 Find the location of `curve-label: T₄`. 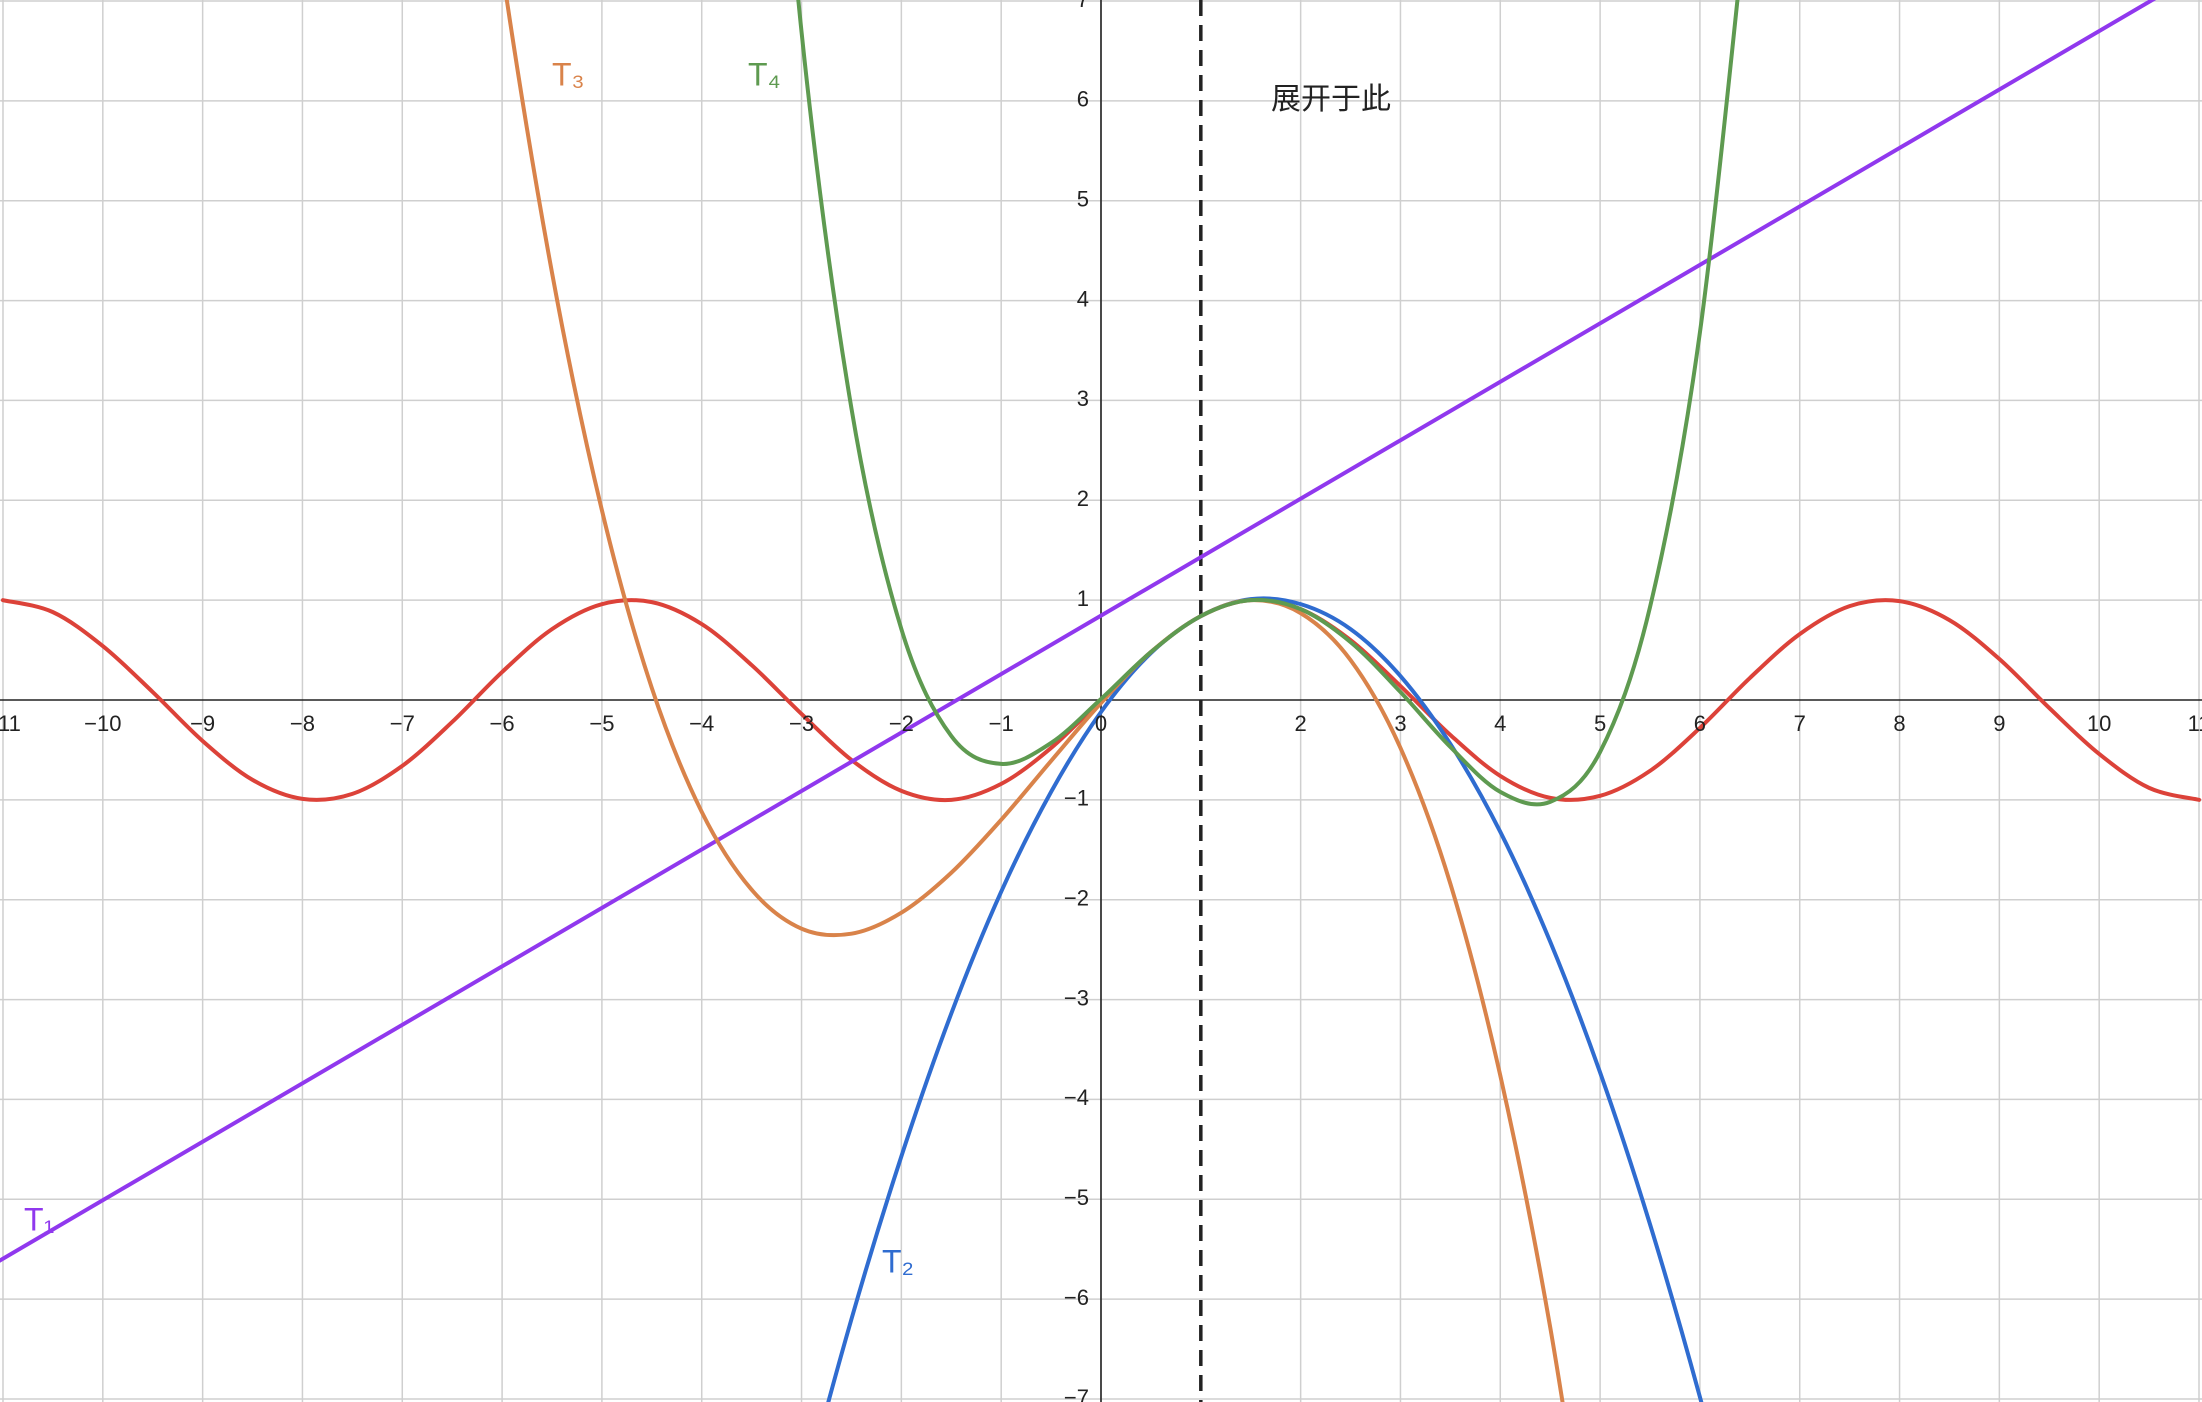

curve-label: T₄ is located at coordinates (764, 74).